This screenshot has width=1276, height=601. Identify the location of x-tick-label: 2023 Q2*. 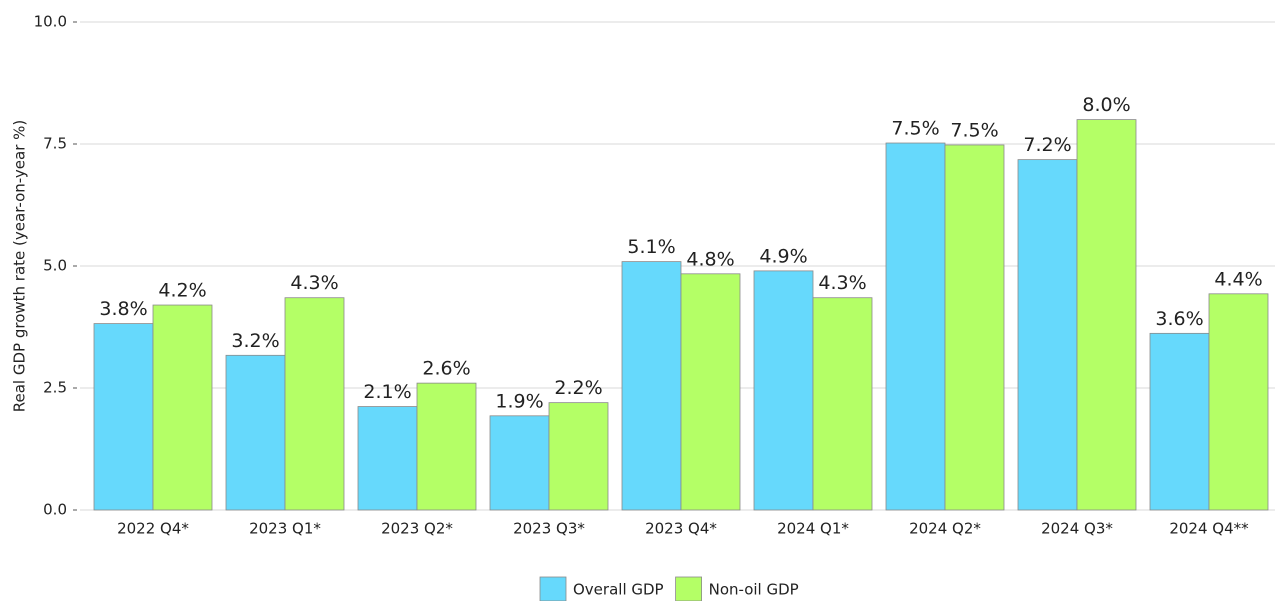
(417, 529).